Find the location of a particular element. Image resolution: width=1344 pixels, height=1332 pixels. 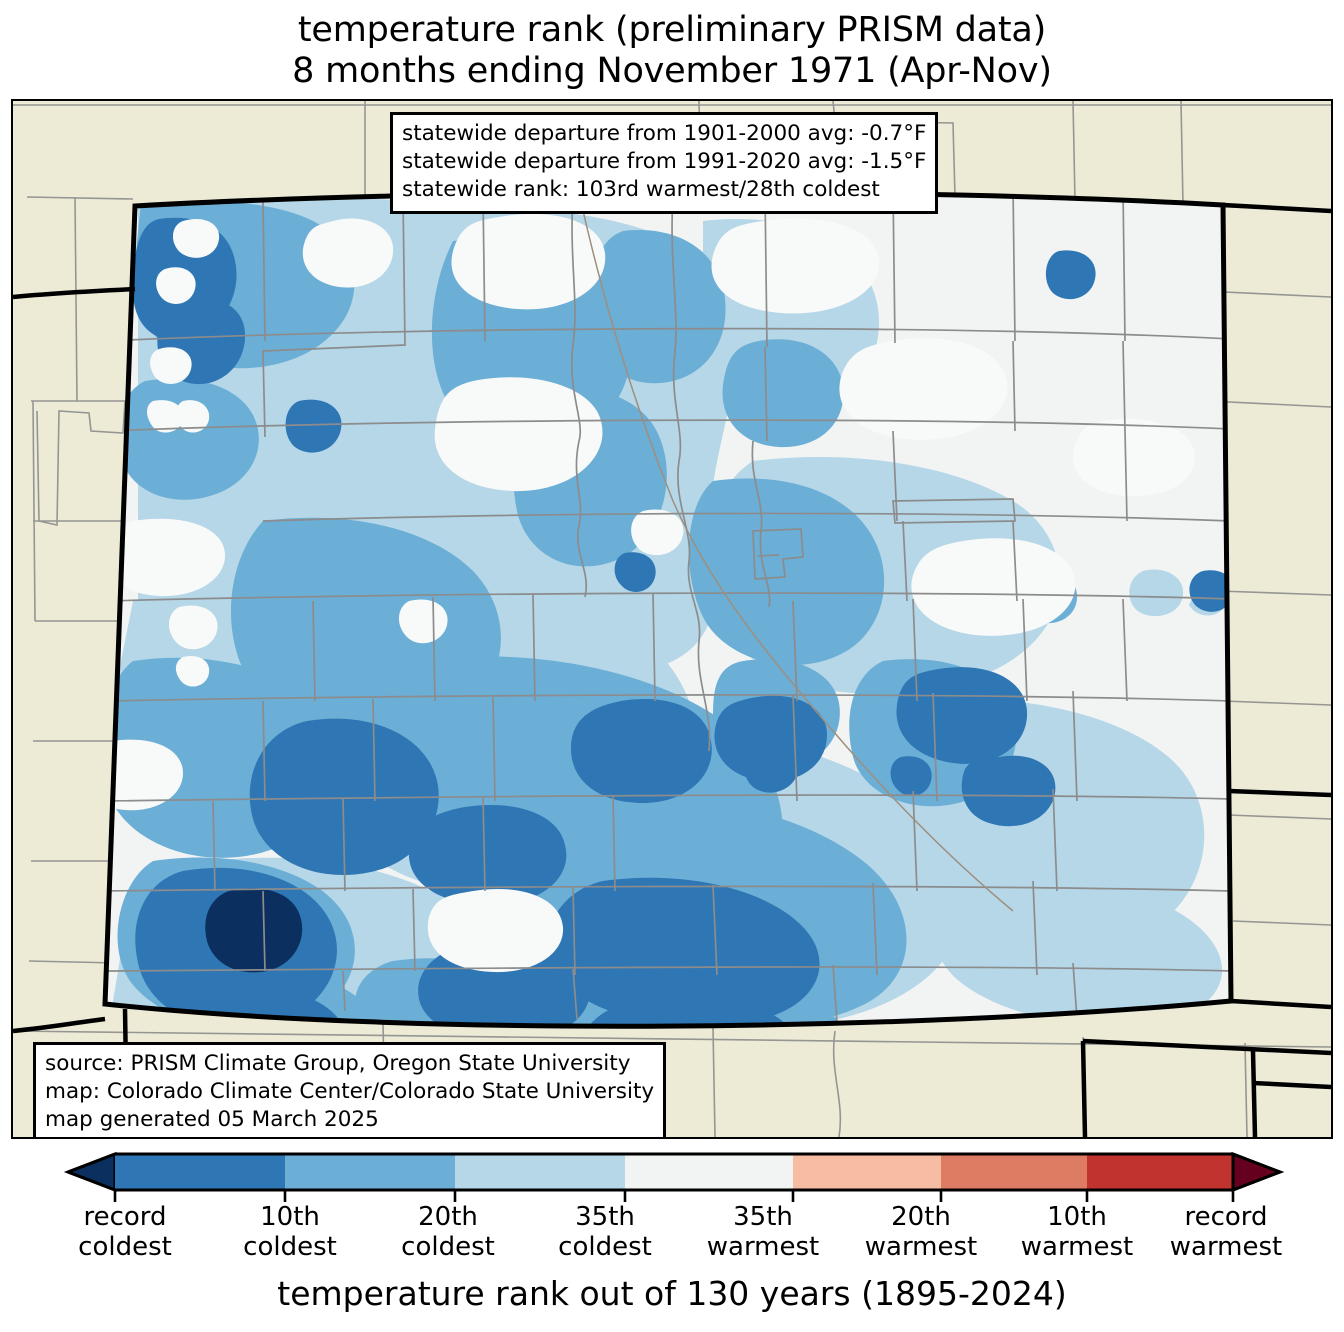

colorbar-ticks is located at coordinates (674, 1196).